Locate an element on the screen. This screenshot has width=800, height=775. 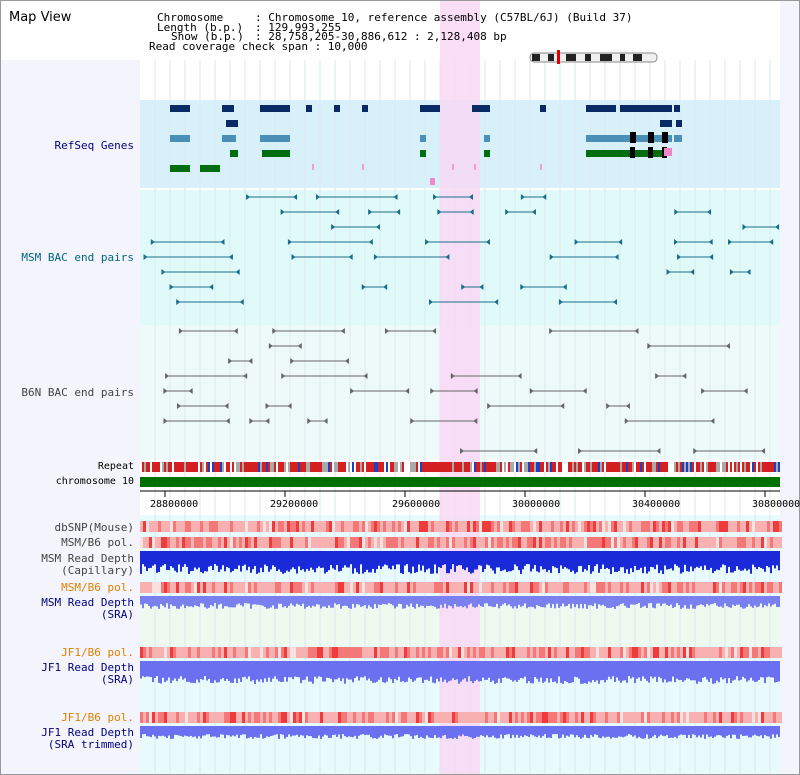
track-label-chromosome: chromosome 10 is located at coordinates (94, 481).